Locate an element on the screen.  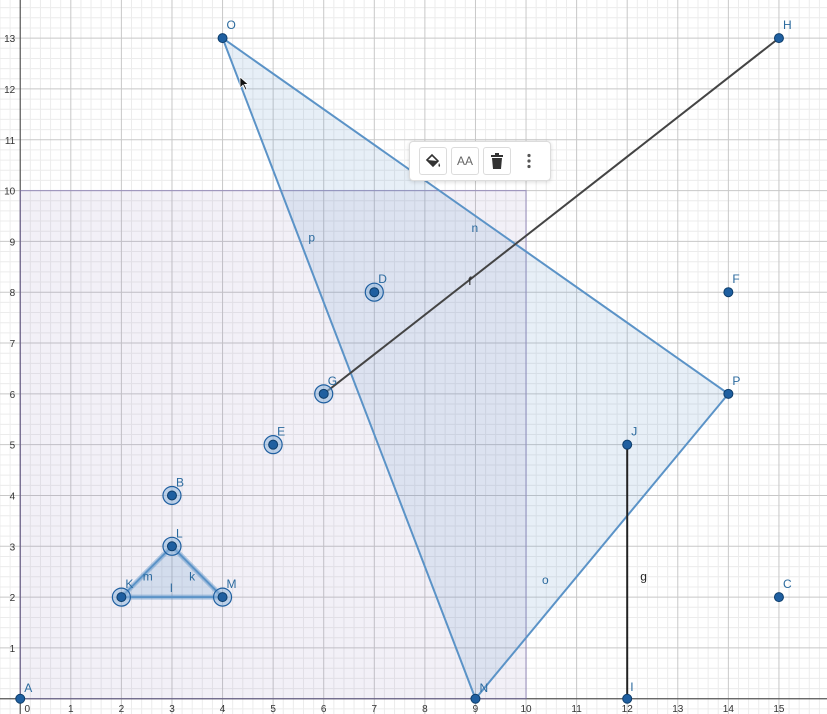
trash-icon is located at coordinates (497, 161).